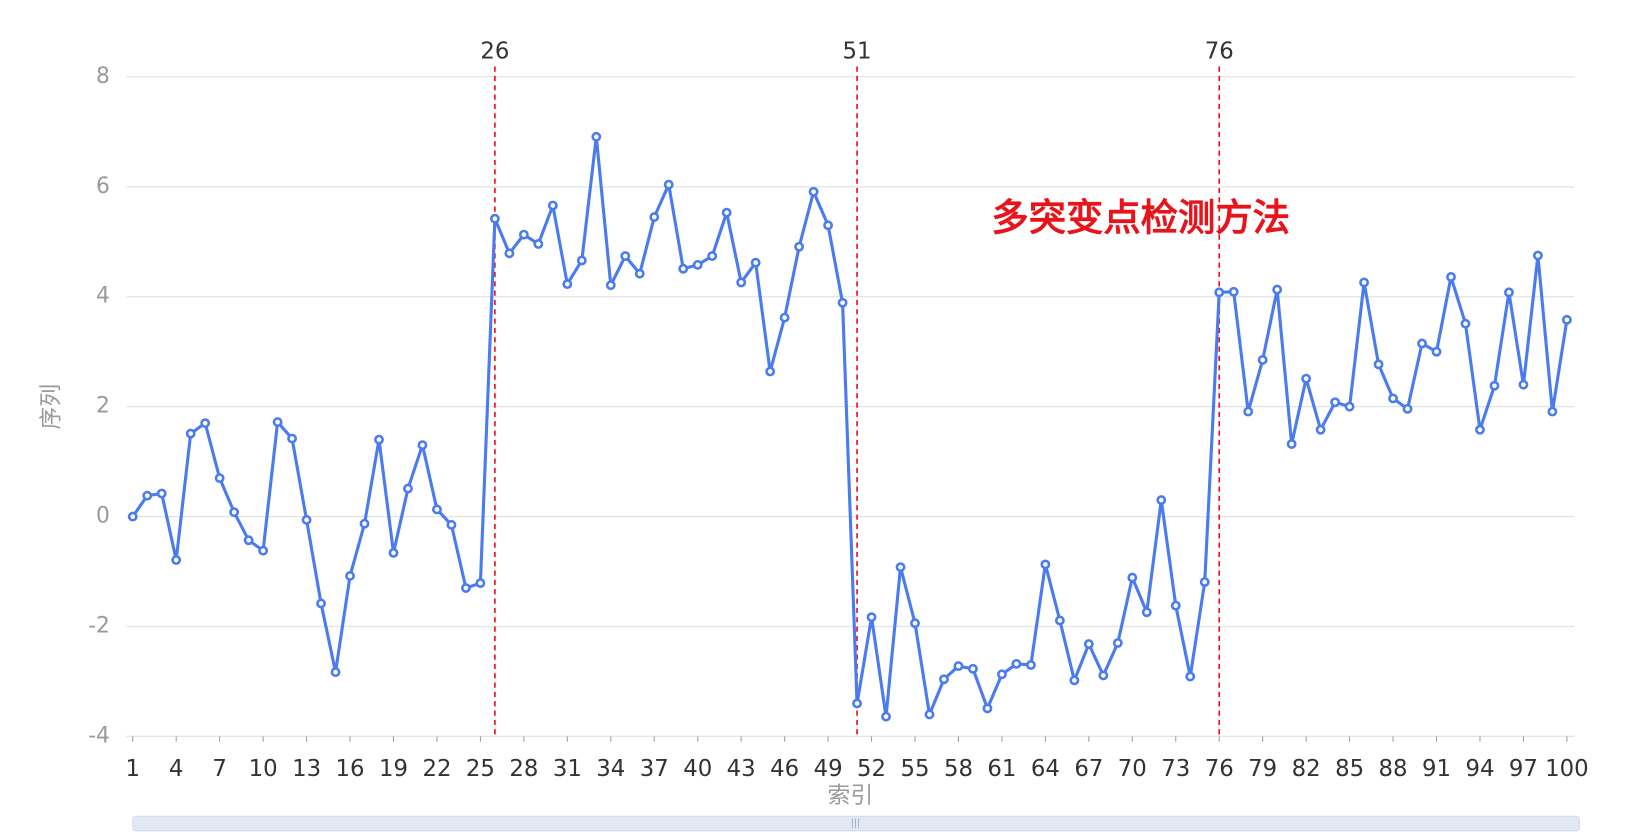  What do you see at coordinates (176, 769) in the screenshot?
I see `x-tick-label: 4` at bounding box center [176, 769].